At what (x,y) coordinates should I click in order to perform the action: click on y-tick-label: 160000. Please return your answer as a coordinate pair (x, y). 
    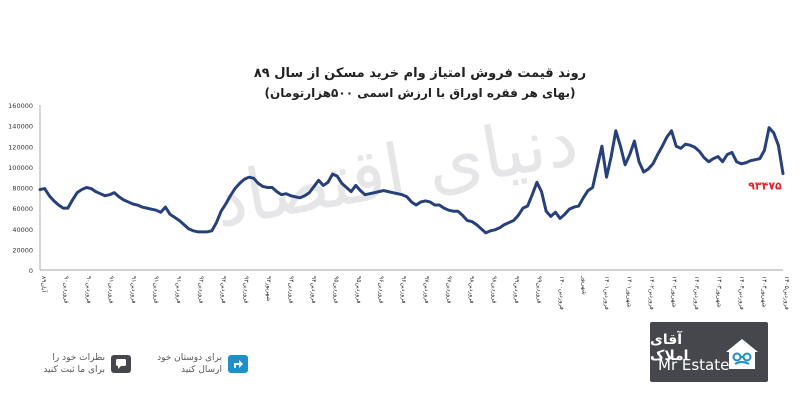
    Looking at the image, I should click on (20, 106).